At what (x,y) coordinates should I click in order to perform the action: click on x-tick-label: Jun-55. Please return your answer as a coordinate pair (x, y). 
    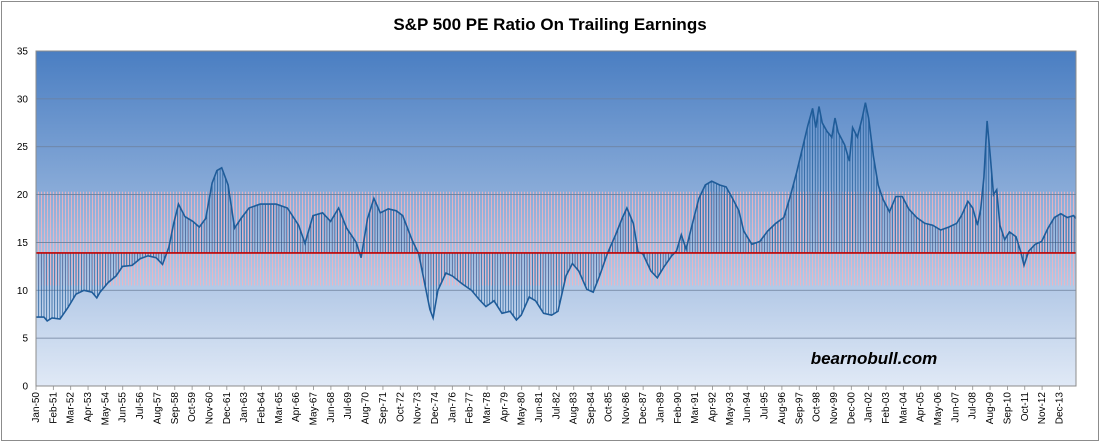
    Looking at the image, I should click on (123, 407).